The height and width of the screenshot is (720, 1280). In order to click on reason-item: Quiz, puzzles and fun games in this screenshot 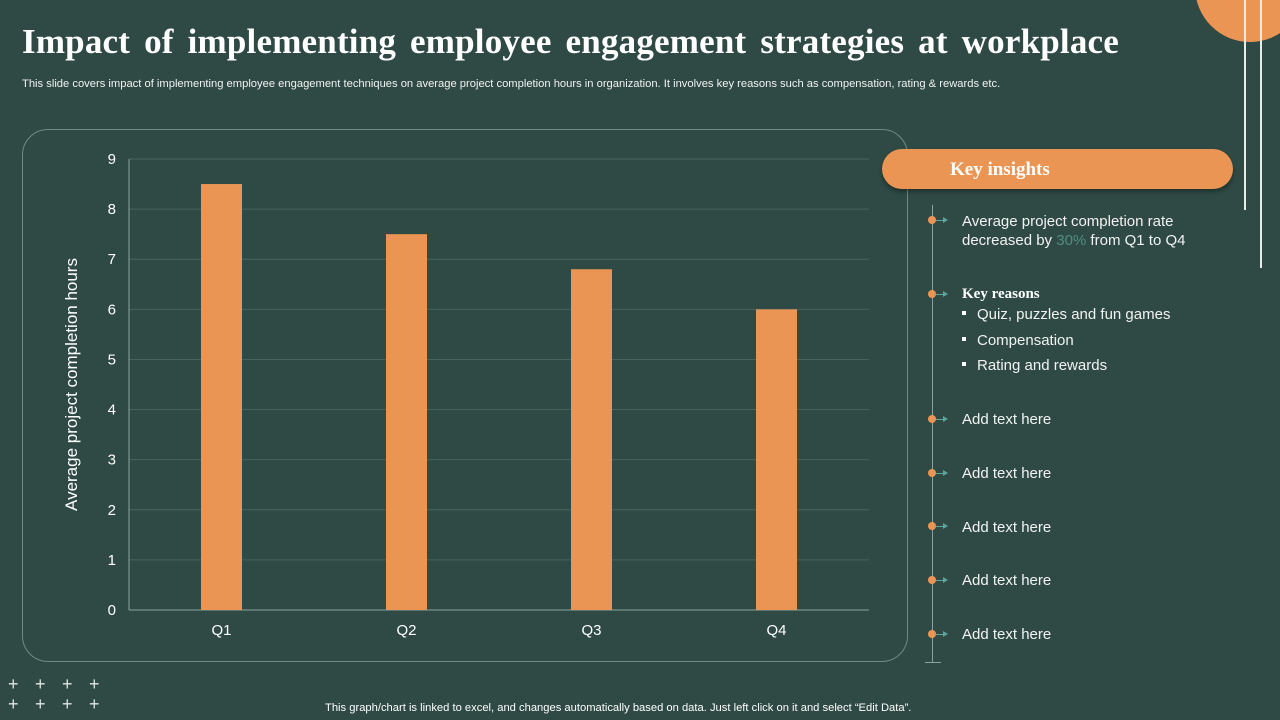, I will do `click(1066, 314)`.